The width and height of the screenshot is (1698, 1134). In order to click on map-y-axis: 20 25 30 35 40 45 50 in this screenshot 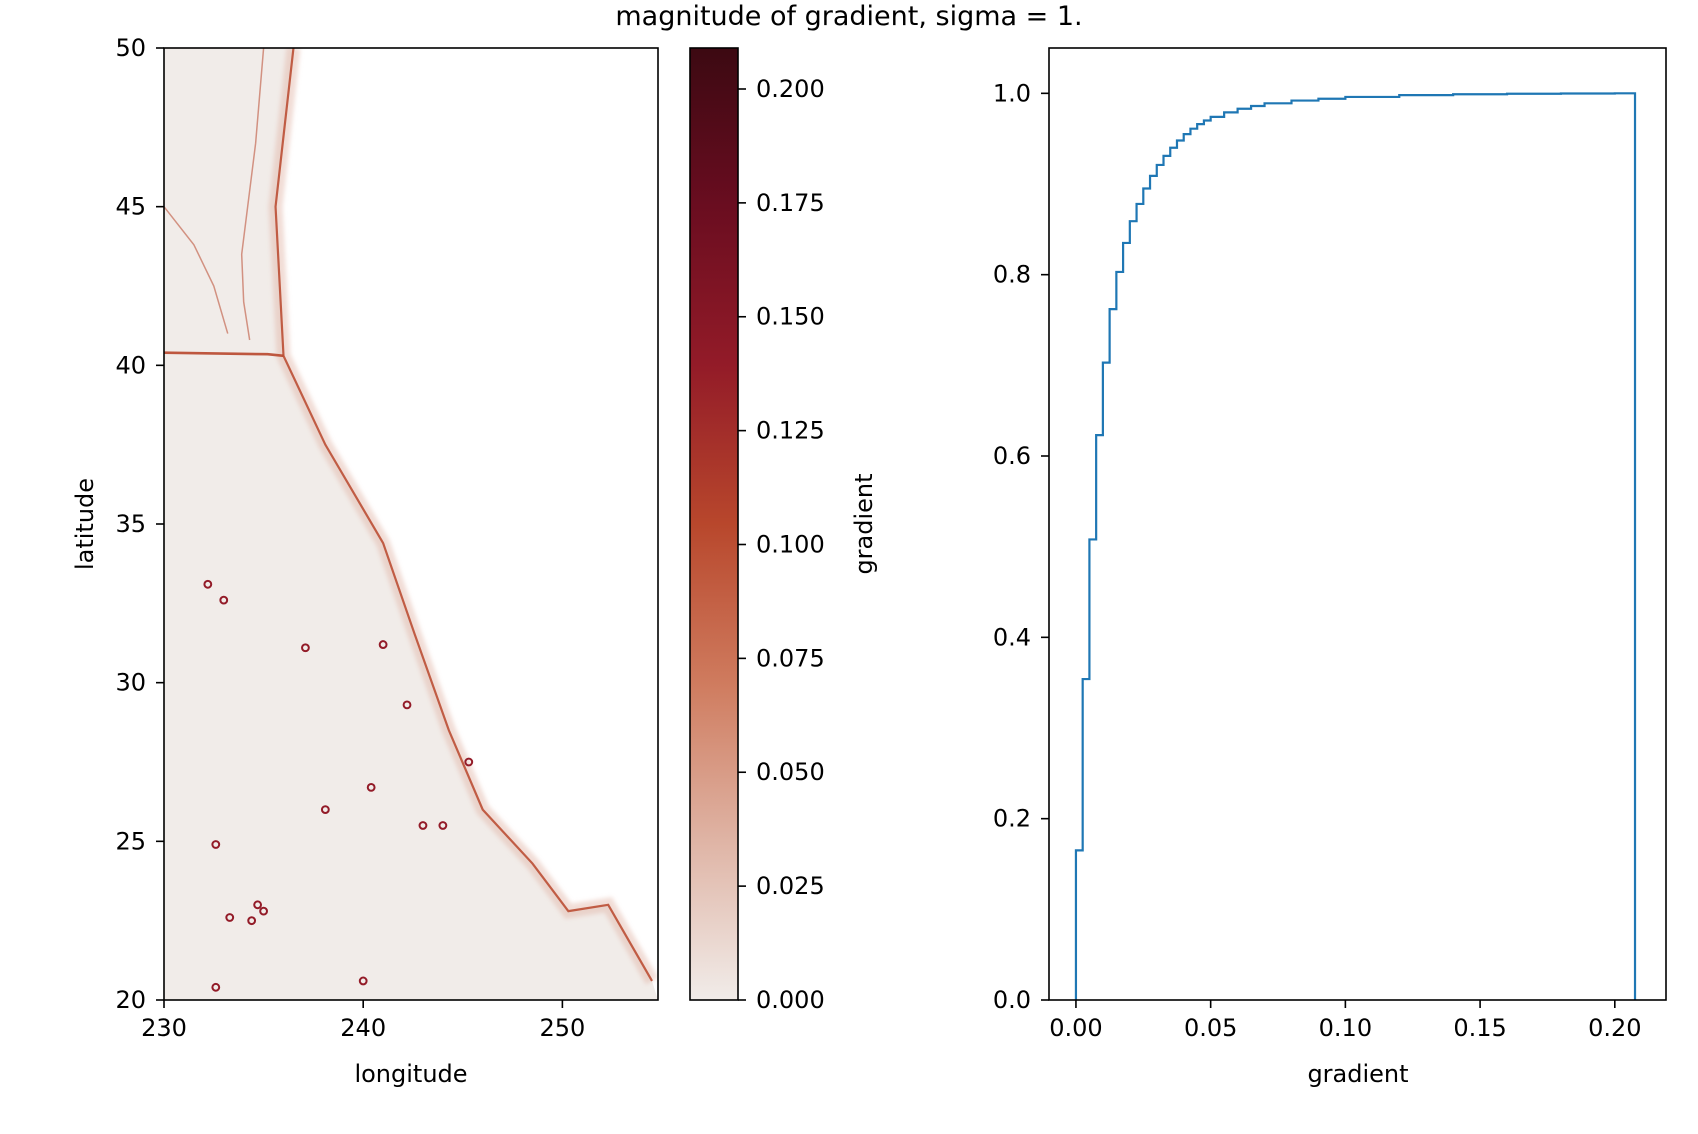, I will do `click(139, 524)`.